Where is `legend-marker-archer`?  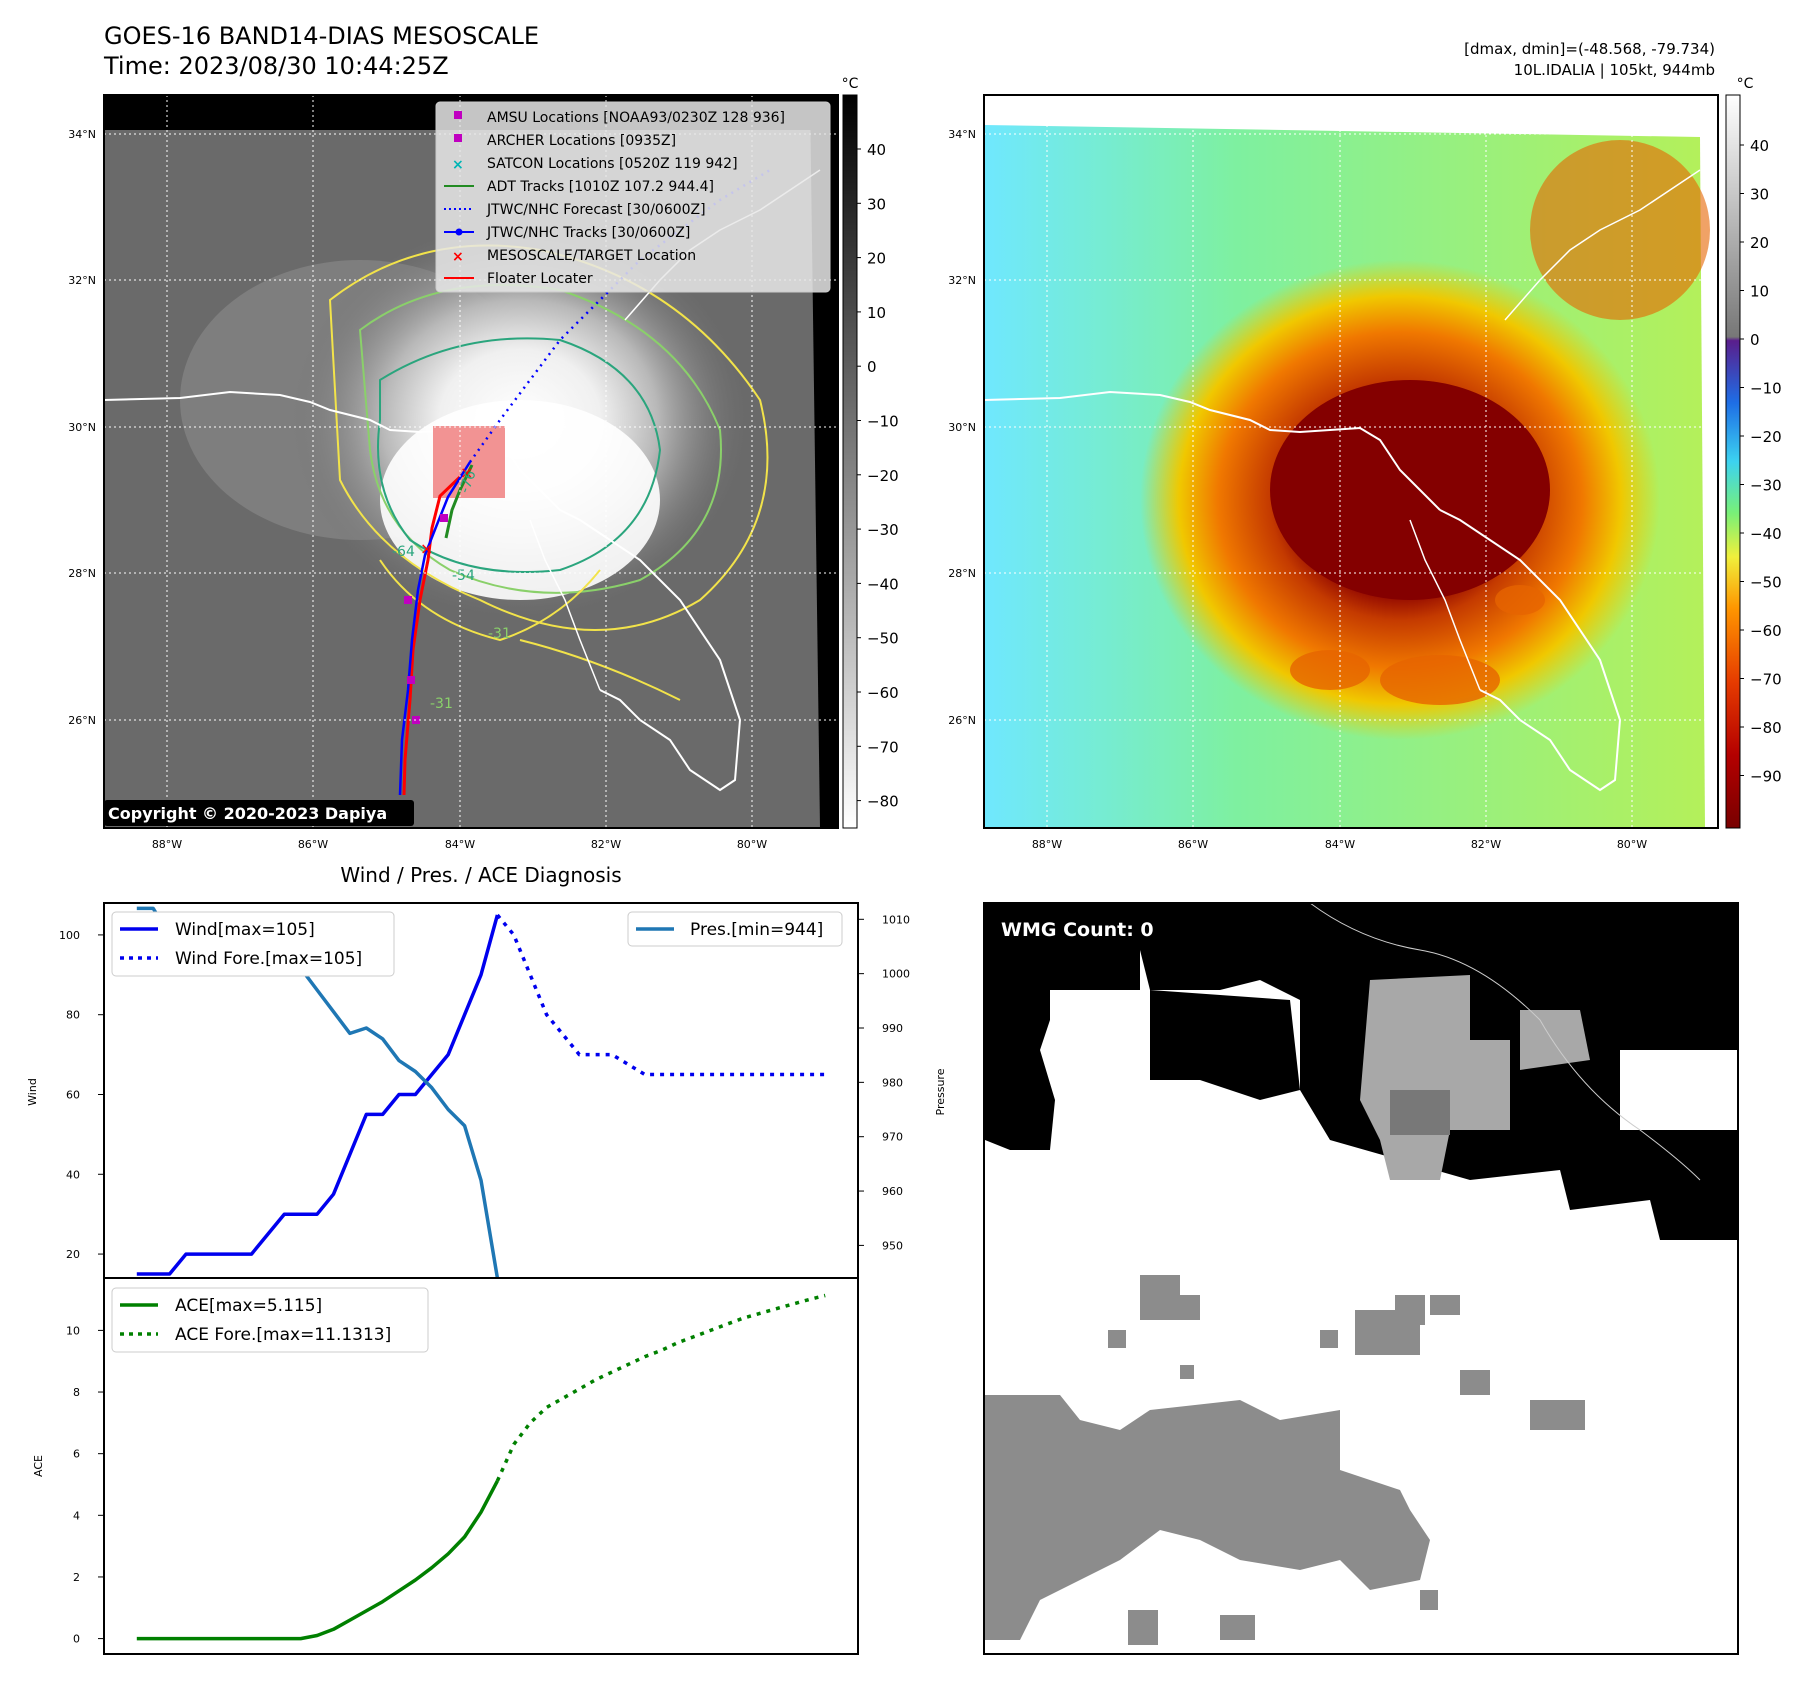 legend-marker-archer is located at coordinates (458, 138).